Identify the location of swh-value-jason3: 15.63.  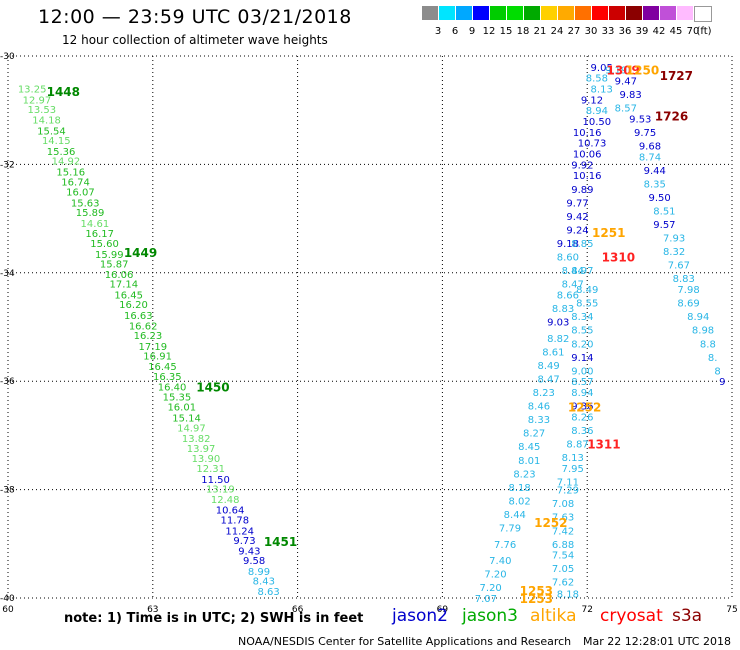
(85, 203).